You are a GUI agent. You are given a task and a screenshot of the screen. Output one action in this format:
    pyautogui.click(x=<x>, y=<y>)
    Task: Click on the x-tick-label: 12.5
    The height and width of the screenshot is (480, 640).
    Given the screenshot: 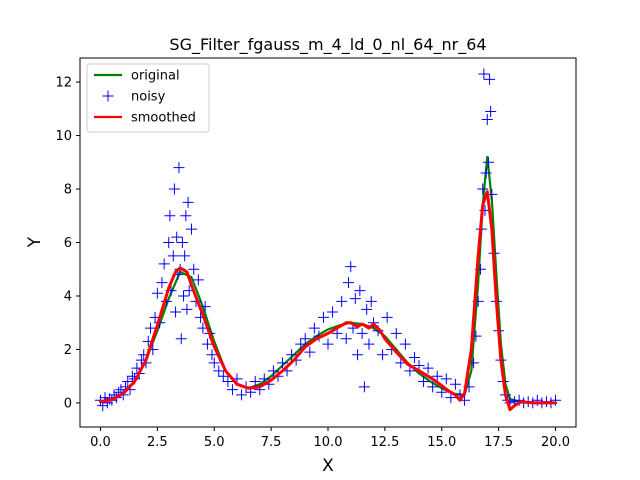 What is the action you would take?
    pyautogui.click(x=384, y=442)
    